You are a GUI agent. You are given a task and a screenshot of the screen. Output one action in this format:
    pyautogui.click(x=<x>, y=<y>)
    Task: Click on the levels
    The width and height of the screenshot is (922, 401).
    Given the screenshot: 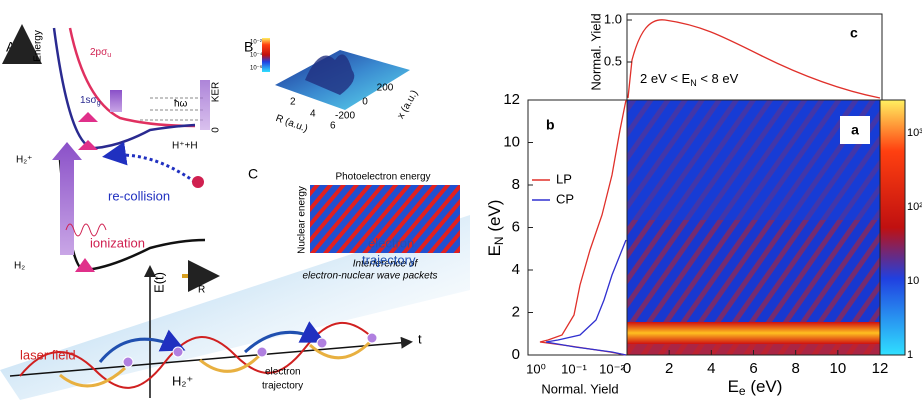 What is the action you would take?
    pyautogui.click(x=172, y=109)
    